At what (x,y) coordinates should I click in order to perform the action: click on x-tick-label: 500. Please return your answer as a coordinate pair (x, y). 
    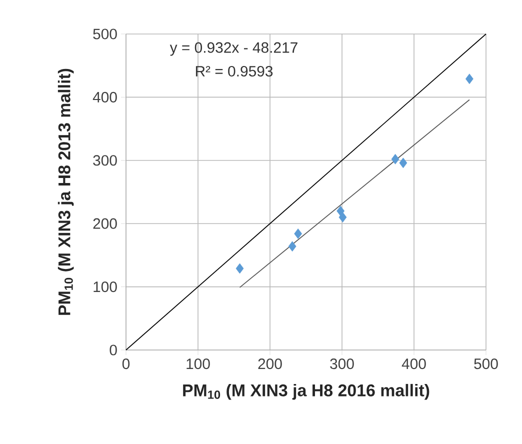
    Looking at the image, I should click on (486, 364).